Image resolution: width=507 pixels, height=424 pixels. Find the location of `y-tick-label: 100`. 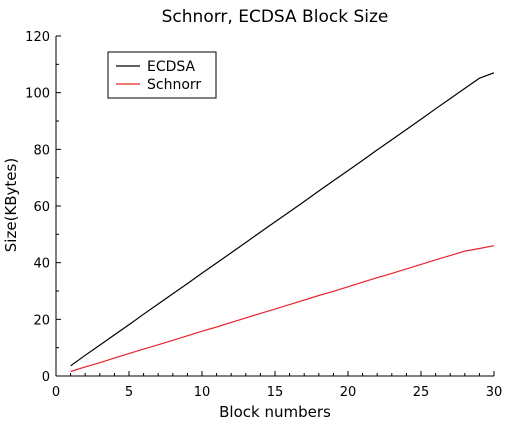

y-tick-label: 100 is located at coordinates (37, 94).